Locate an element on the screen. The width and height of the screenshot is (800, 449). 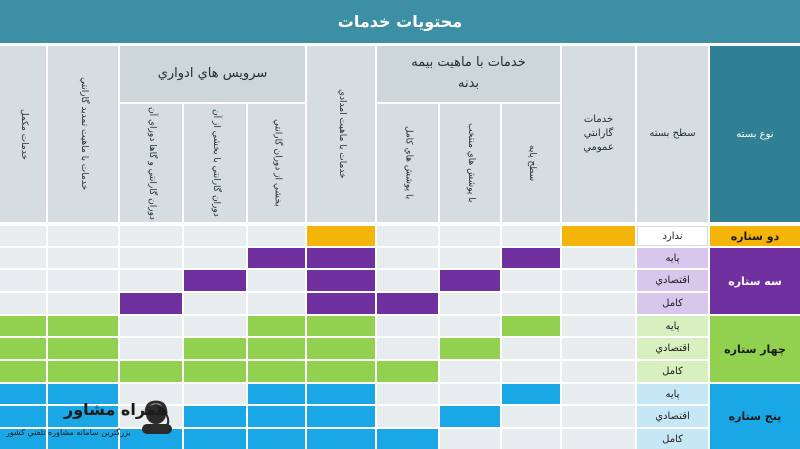
logo-tagline: بزرگترين سامانه مشاوره تلفني کشور is located at coordinates (68, 432).